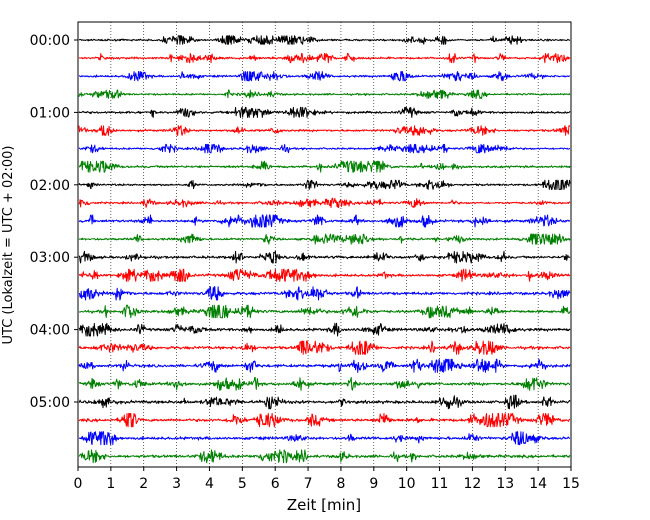 Image resolution: width=650 pixels, height=520 pixels. What do you see at coordinates (143, 484) in the screenshot?
I see `x-tick-label: 2` at bounding box center [143, 484].